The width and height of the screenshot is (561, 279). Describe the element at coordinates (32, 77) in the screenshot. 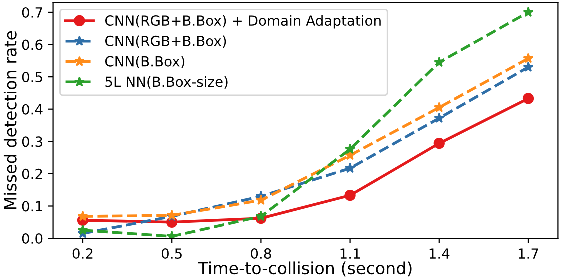

I see `y-tick-label: 0.5` at that location.